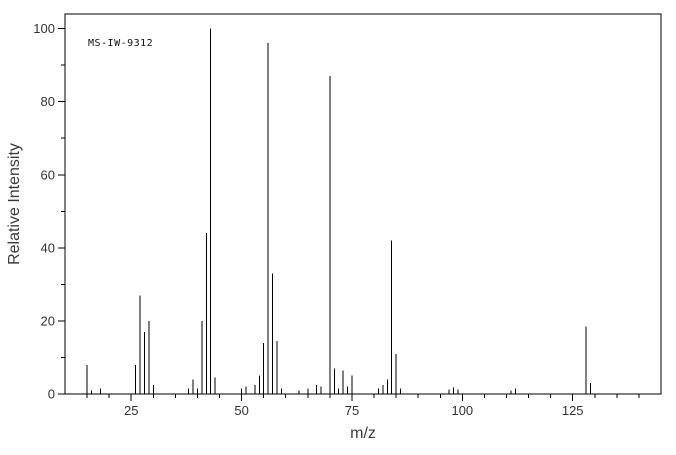  I want to click on y-axis-tick-labels: 0 20 40 60 80 100, so click(44, 211).